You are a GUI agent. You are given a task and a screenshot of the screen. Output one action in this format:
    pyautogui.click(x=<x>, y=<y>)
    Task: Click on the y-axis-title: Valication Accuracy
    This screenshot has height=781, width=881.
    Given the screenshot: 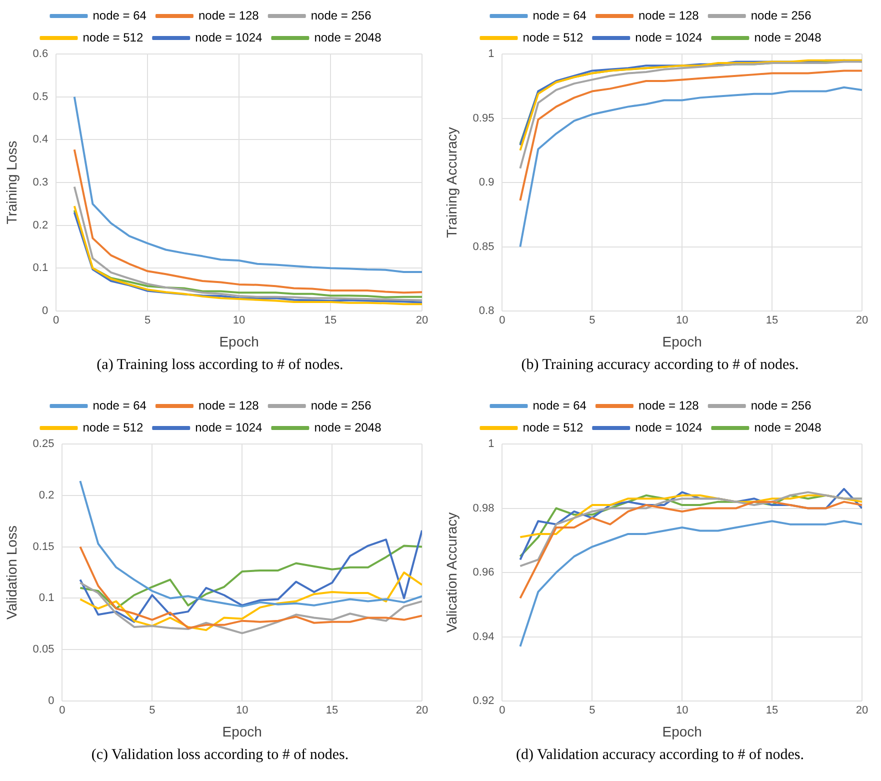 What is the action you would take?
    pyautogui.click(x=451, y=572)
    